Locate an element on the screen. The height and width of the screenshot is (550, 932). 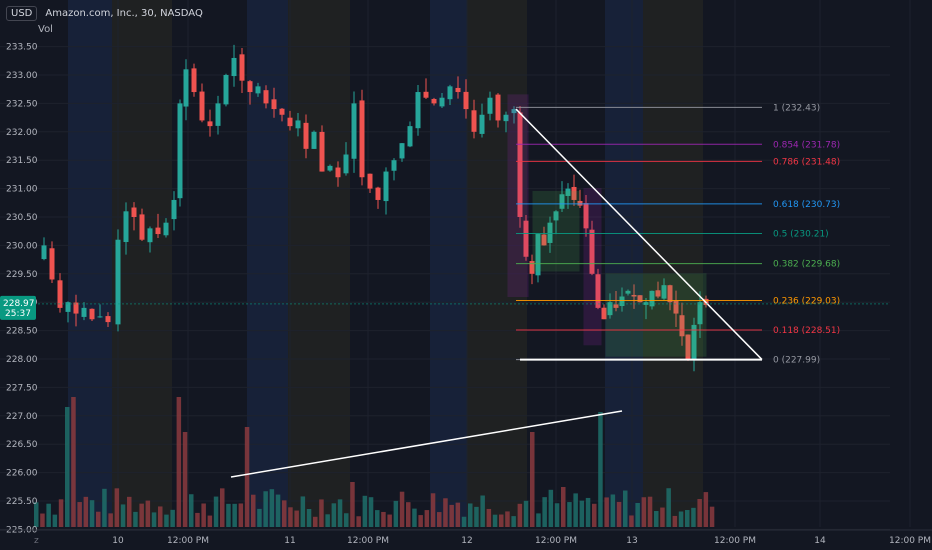
fib-level-label: 0.236 (229.03) is located at coordinates (806, 301).